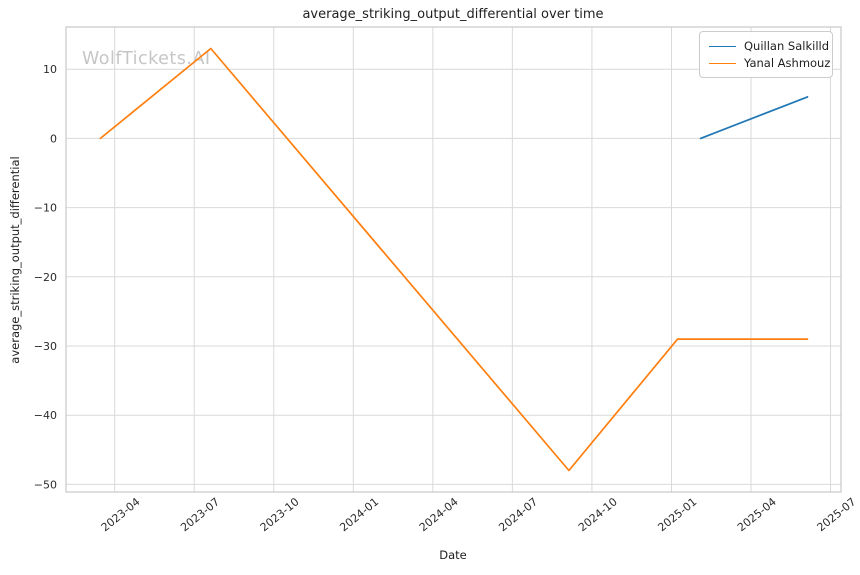 The height and width of the screenshot is (575, 860). Describe the element at coordinates (837, 514) in the screenshot. I see `x-tick-label: 2025-07` at that location.